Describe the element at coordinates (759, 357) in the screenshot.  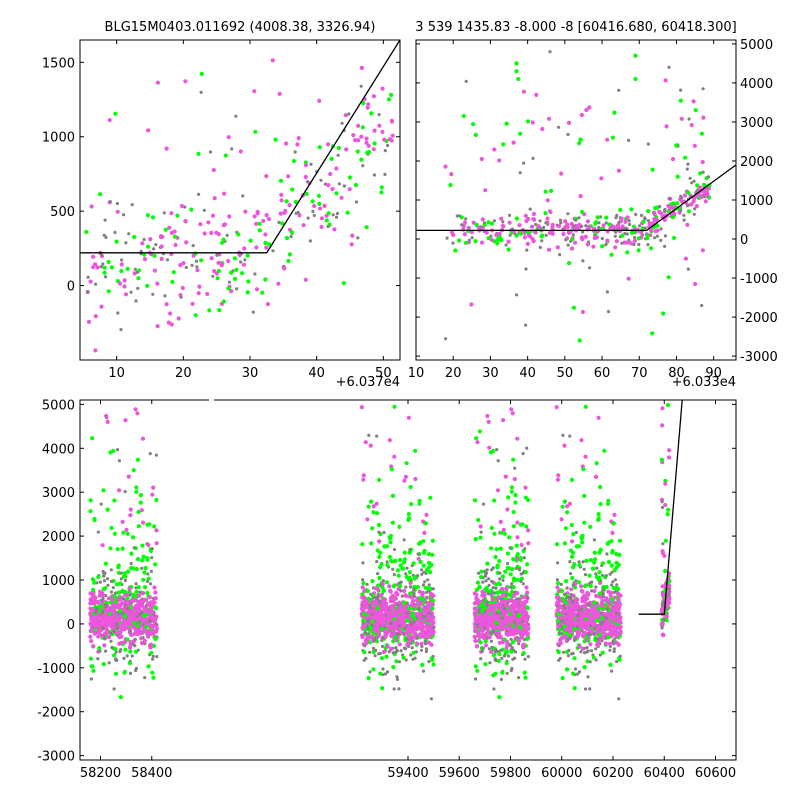
I see `y-tick-label: -3000` at that location.